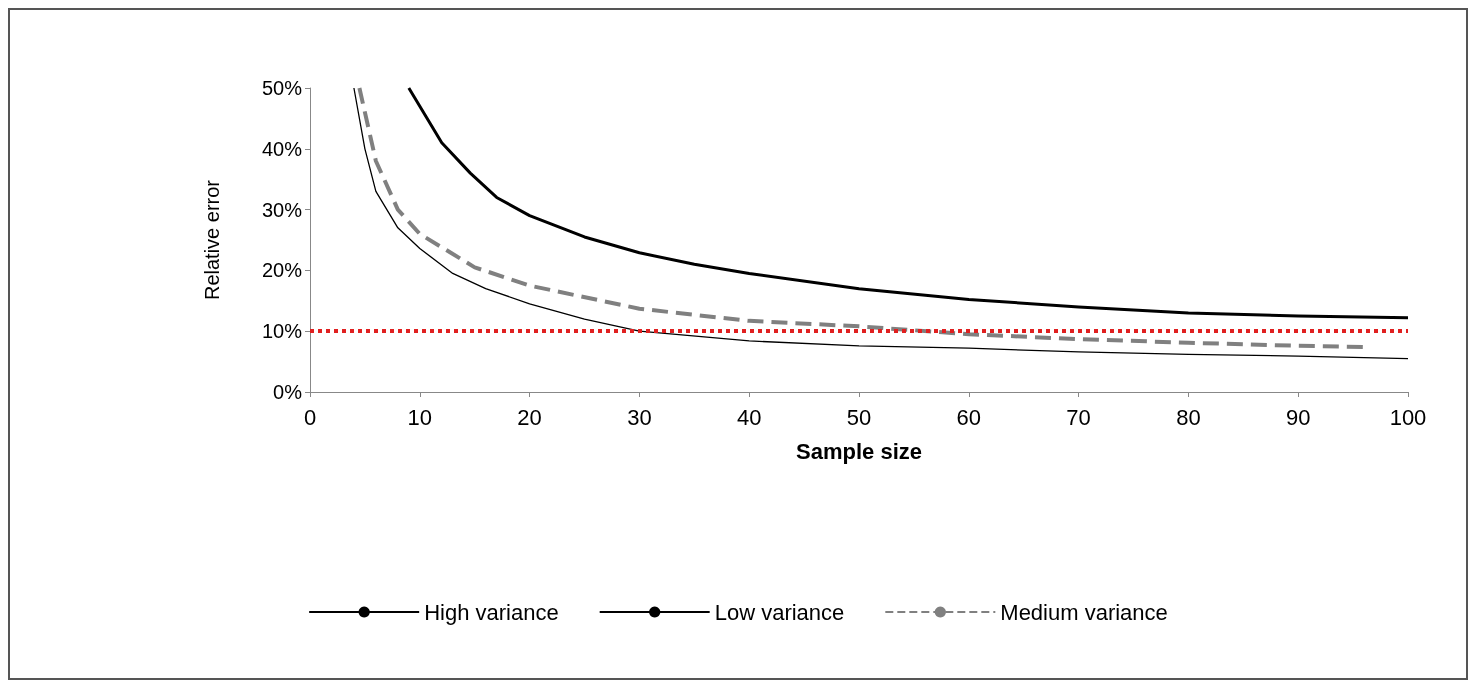 Image resolution: width=1480 pixels, height=692 pixels. I want to click on x-tick-label: 50, so click(859, 417).